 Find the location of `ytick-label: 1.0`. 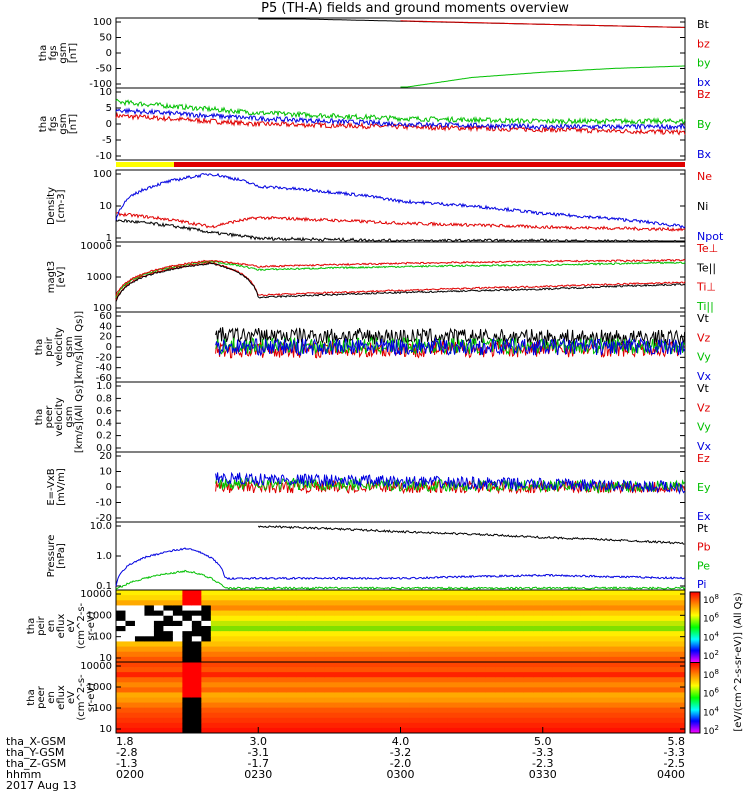

ytick-label: 1.0 is located at coordinates (104, 556).